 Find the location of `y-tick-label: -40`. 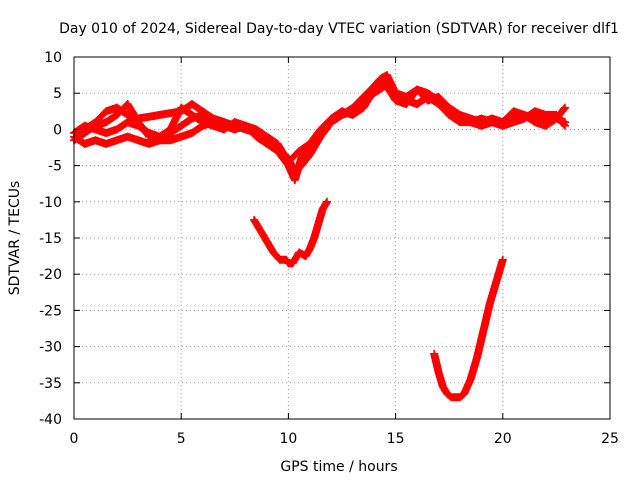

y-tick-label: -40 is located at coordinates (50, 420).